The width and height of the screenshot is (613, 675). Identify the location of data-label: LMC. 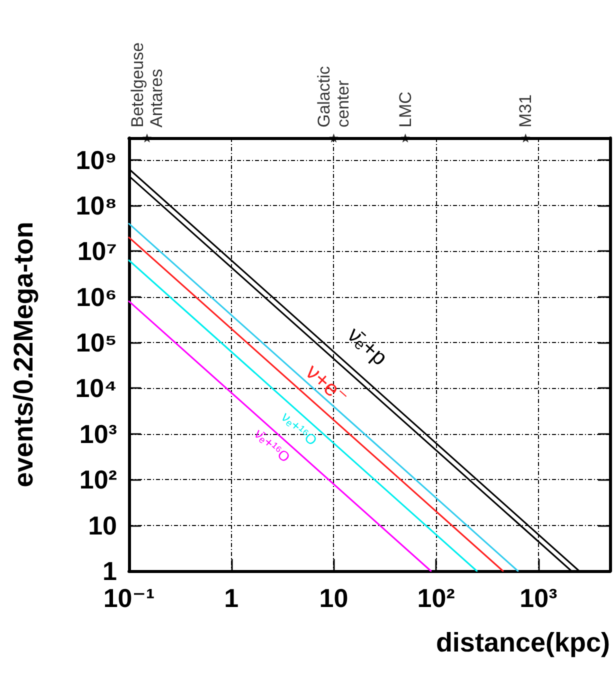
(405, 110).